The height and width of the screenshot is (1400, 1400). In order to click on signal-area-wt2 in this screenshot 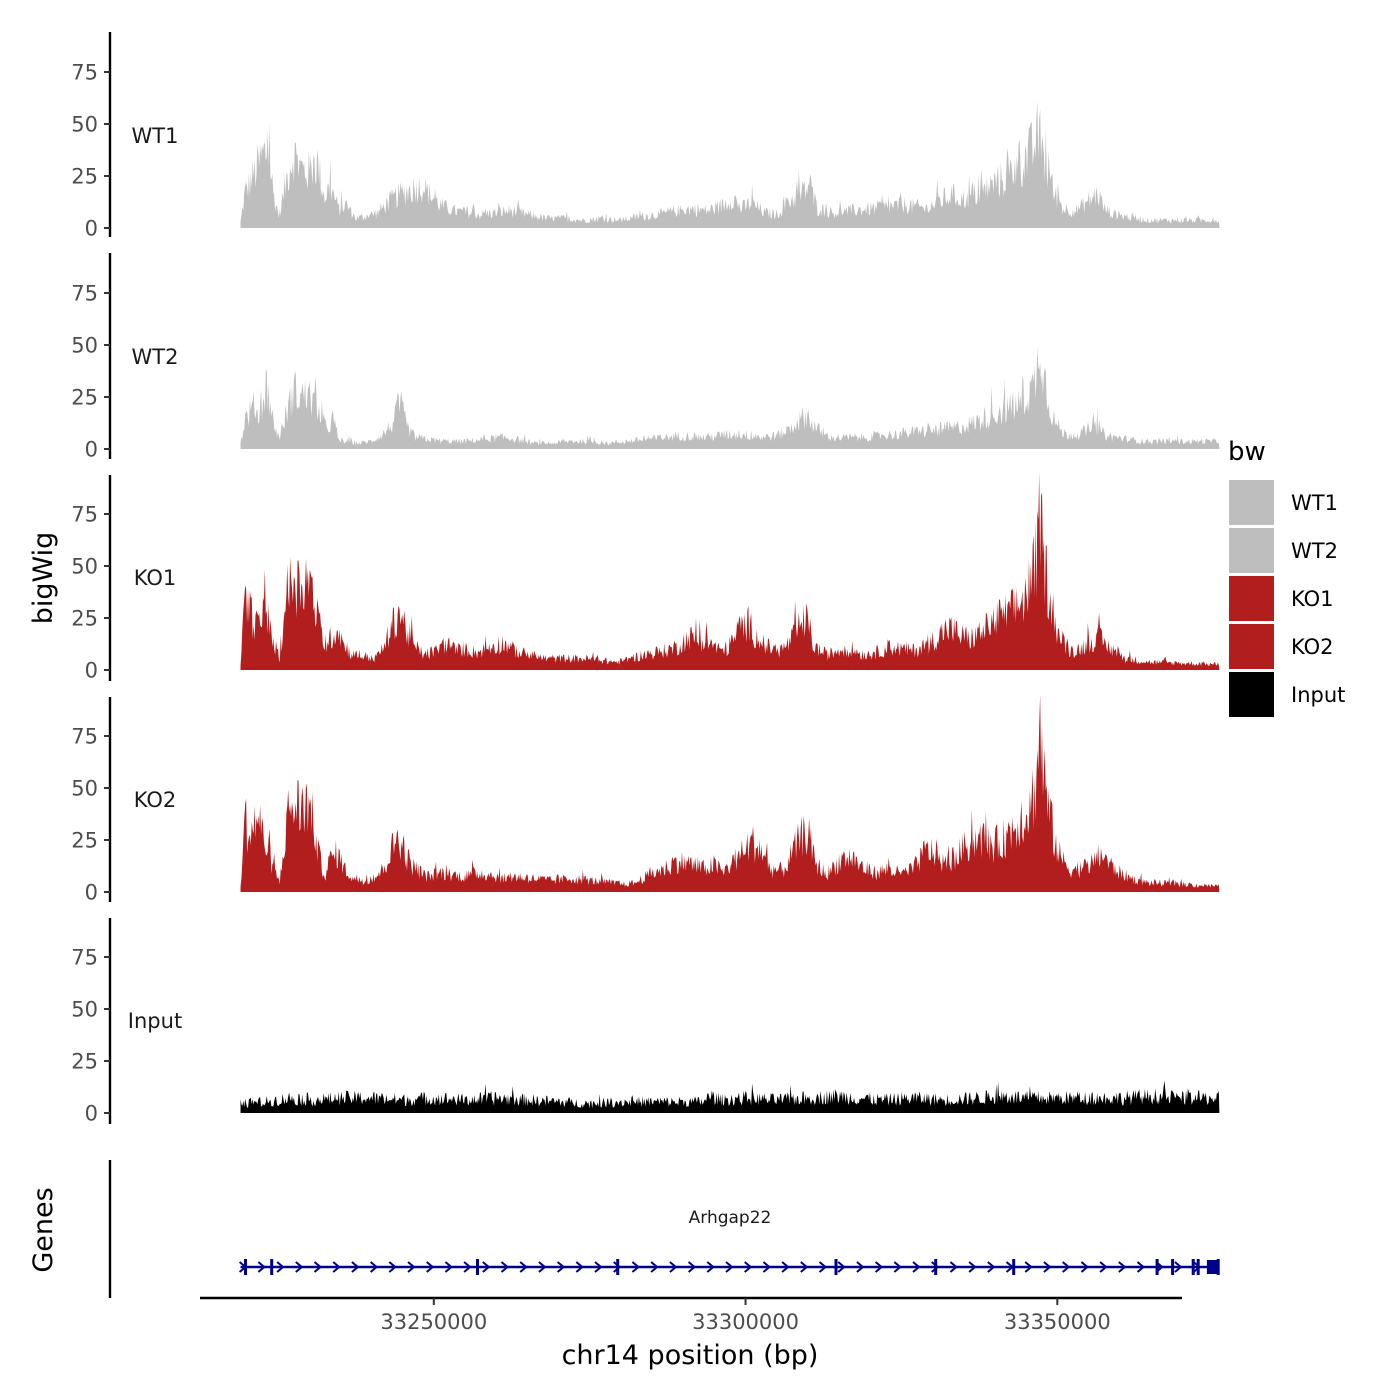, I will do `click(730, 398)`.